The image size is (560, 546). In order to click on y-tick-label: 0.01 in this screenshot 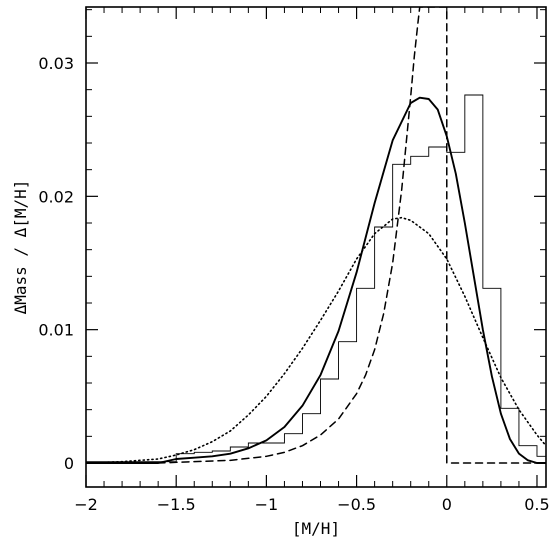, I will do `click(56, 330)`.